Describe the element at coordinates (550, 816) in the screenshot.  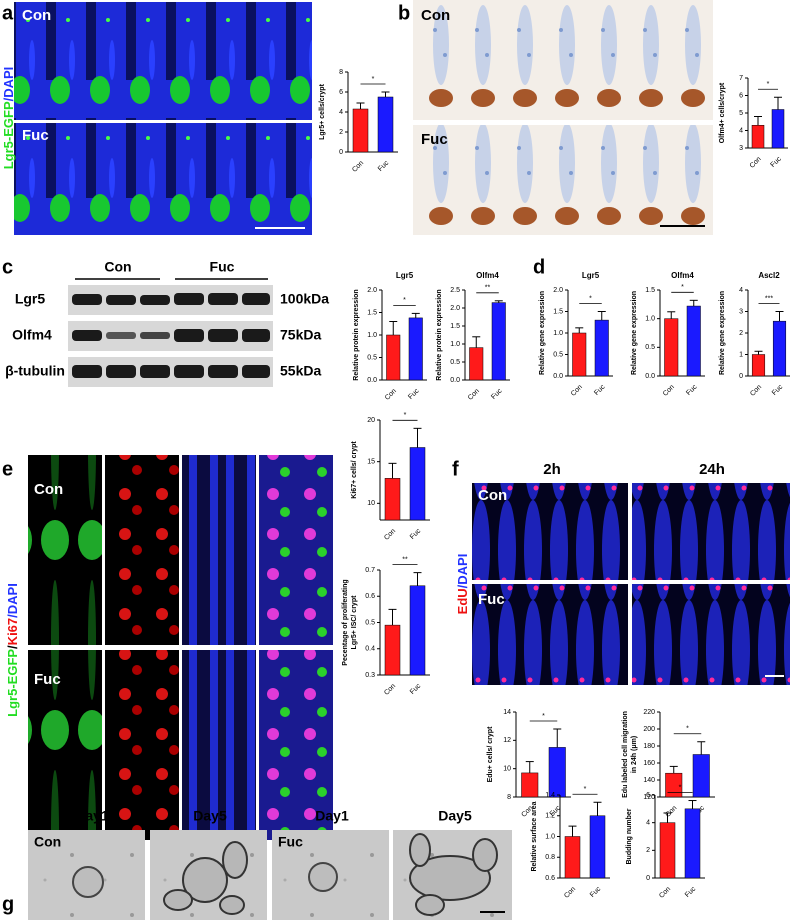
I see `y-tick-label: 1.2` at that location.